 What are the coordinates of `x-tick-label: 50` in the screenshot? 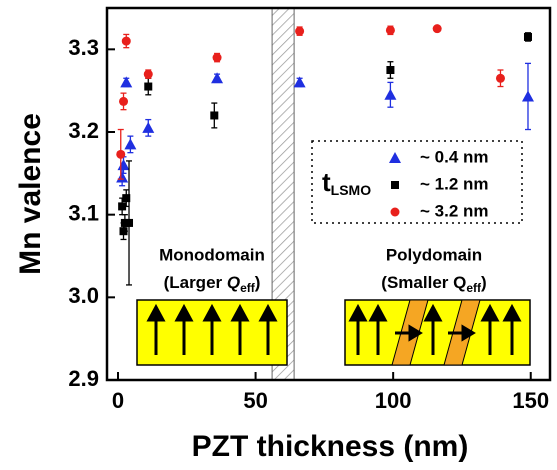 It's located at (255, 400).